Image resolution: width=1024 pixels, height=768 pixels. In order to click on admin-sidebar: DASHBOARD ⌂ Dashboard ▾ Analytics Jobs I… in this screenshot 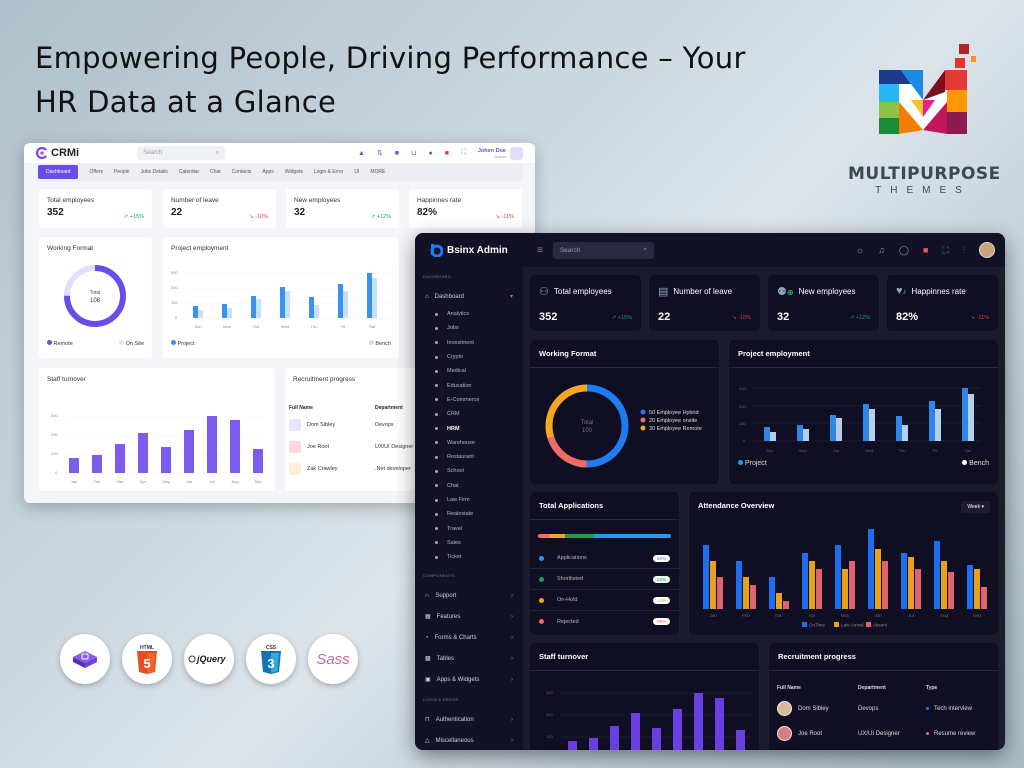, I will do `click(469, 508)`.